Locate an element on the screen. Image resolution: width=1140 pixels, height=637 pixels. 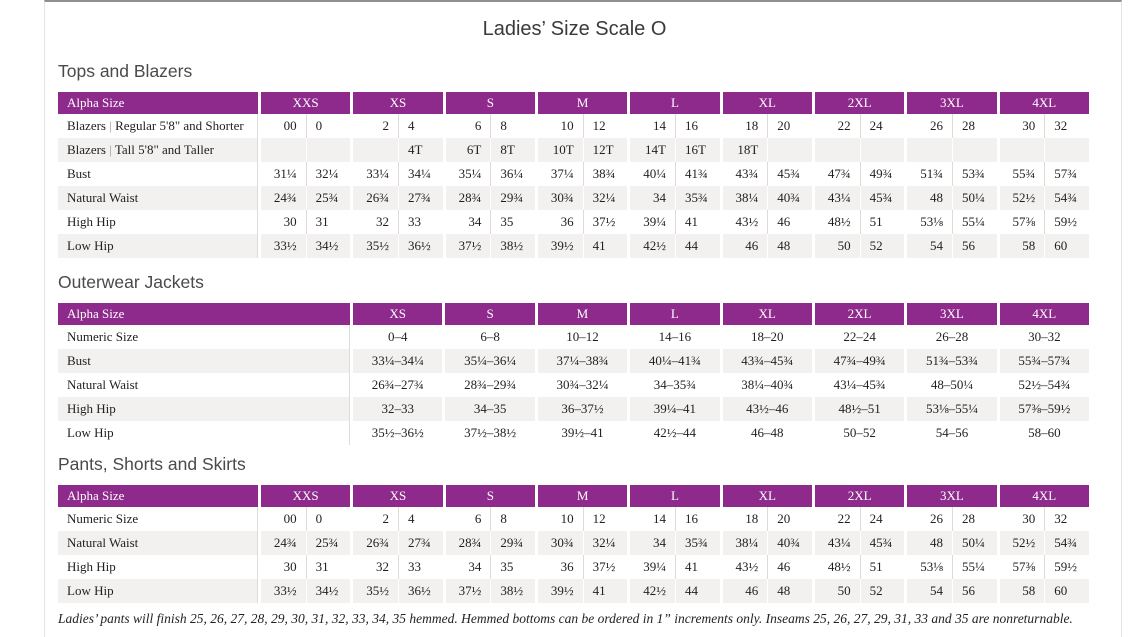
size-value: 10T is located at coordinates (563, 149).